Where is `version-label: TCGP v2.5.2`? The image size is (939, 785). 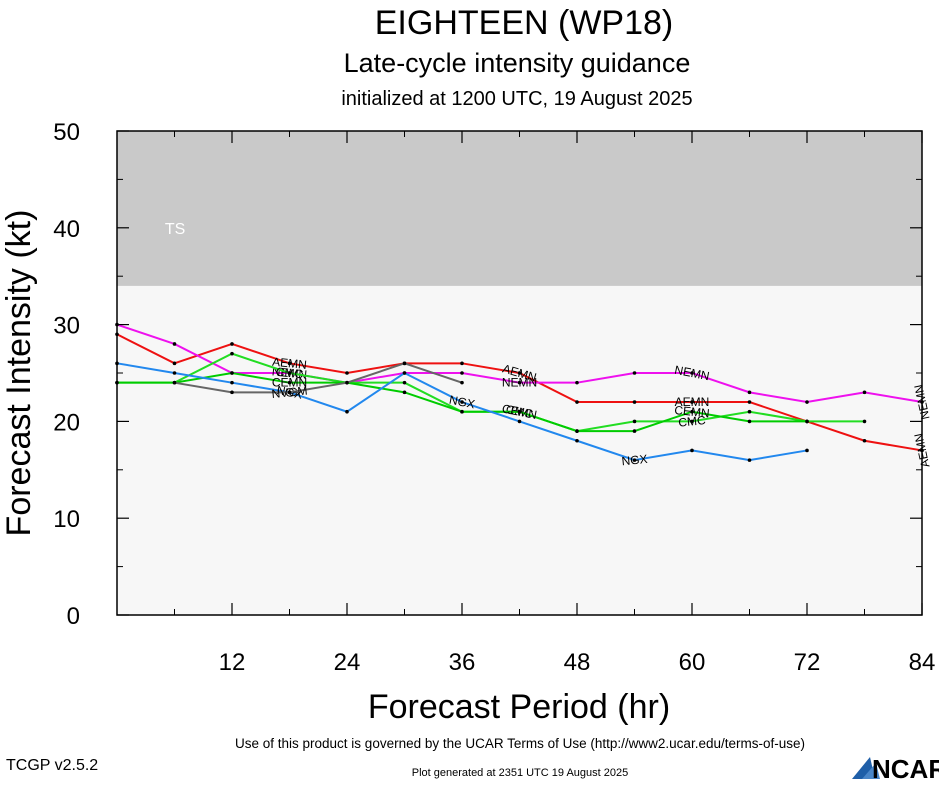 version-label: TCGP v2.5.2 is located at coordinates (52, 765).